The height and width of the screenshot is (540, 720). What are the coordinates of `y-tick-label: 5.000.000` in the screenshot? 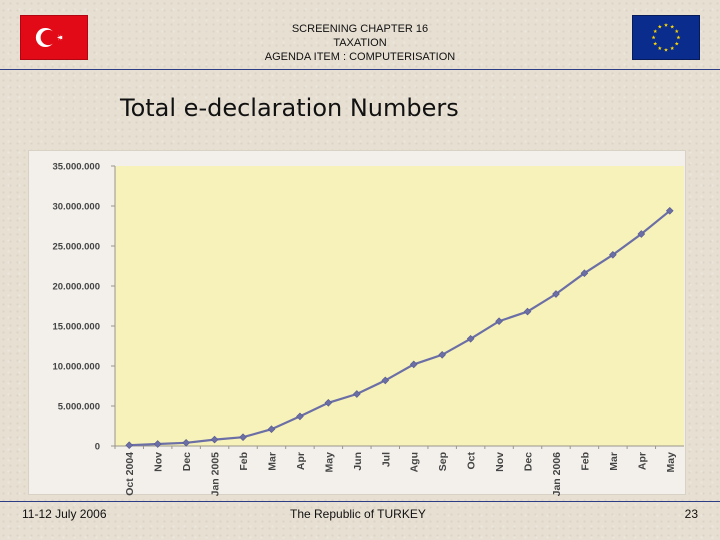 It's located at (79, 407).